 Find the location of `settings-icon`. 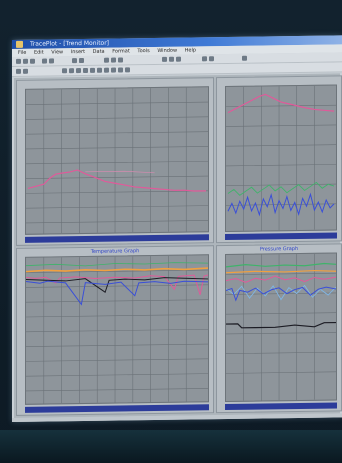

settings-icon is located at coordinates (244, 58).